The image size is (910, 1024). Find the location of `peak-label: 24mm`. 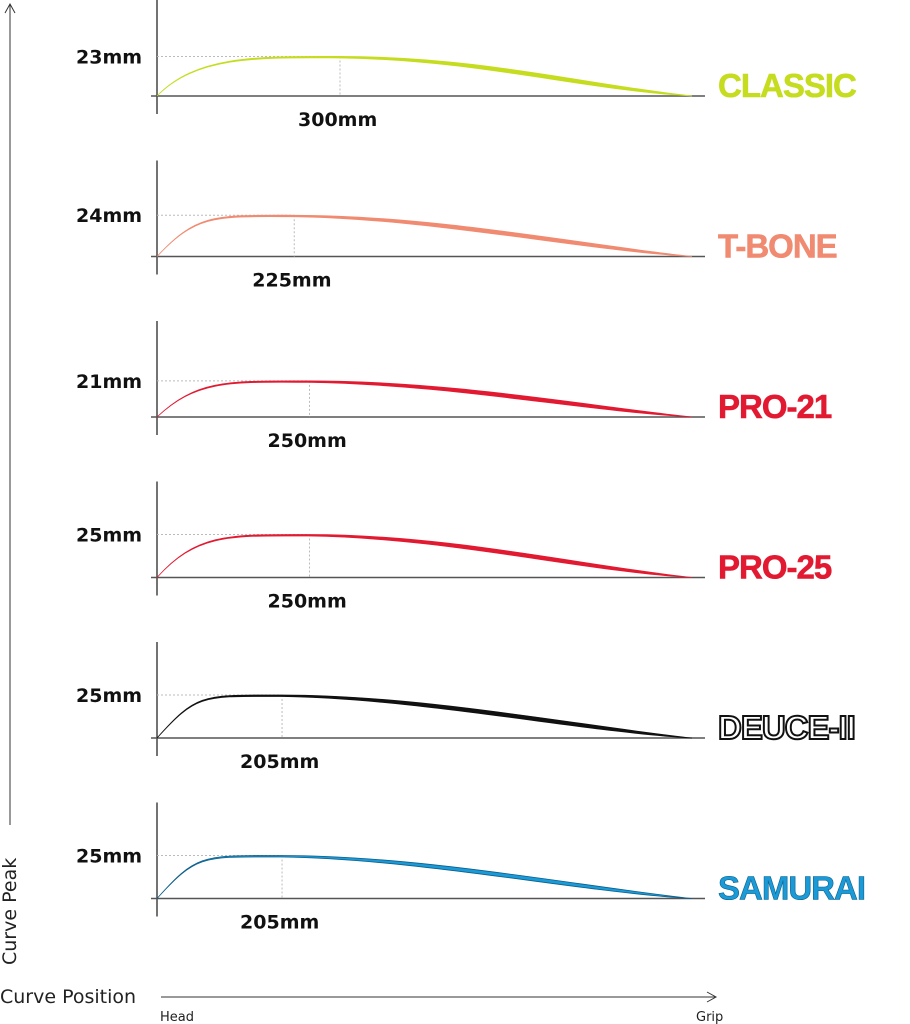

peak-label: 24mm is located at coordinates (109, 216).